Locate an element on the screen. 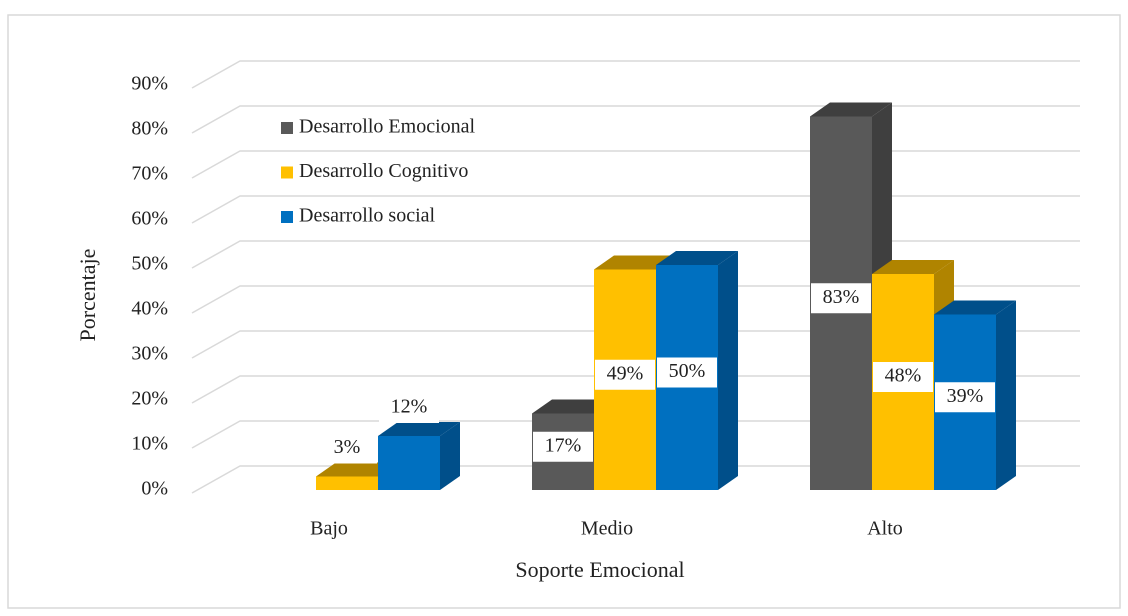 Image resolution: width=1128 pixels, height=616 pixels. data-label: 49% is located at coordinates (625, 373).